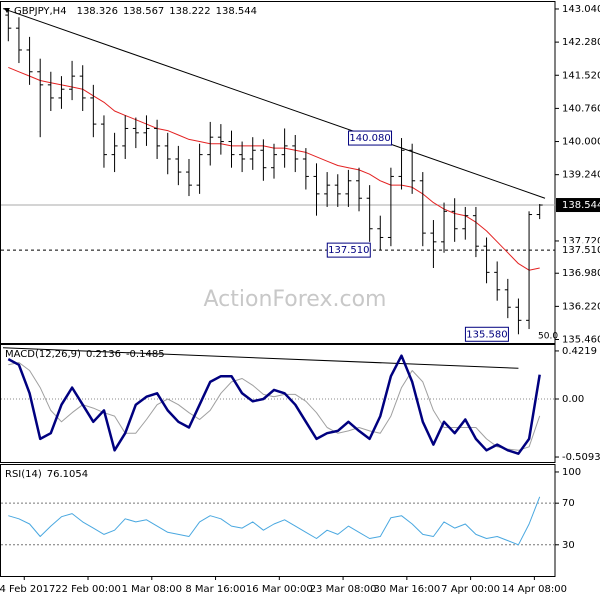 The width and height of the screenshot is (600, 600). I want to click on x-tick-label: 1 Mar 08:00, so click(152, 589).